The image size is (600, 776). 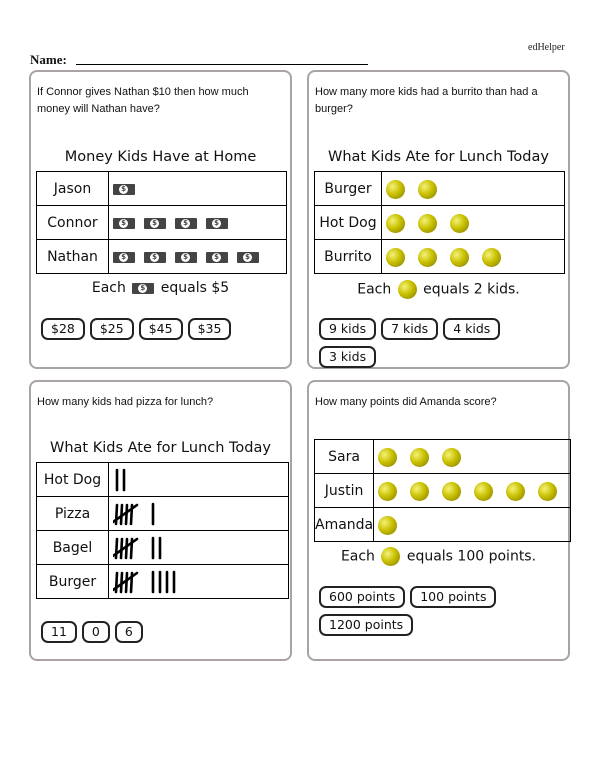 What do you see at coordinates (63, 329) in the screenshot?
I see `answer-button: $28` at bounding box center [63, 329].